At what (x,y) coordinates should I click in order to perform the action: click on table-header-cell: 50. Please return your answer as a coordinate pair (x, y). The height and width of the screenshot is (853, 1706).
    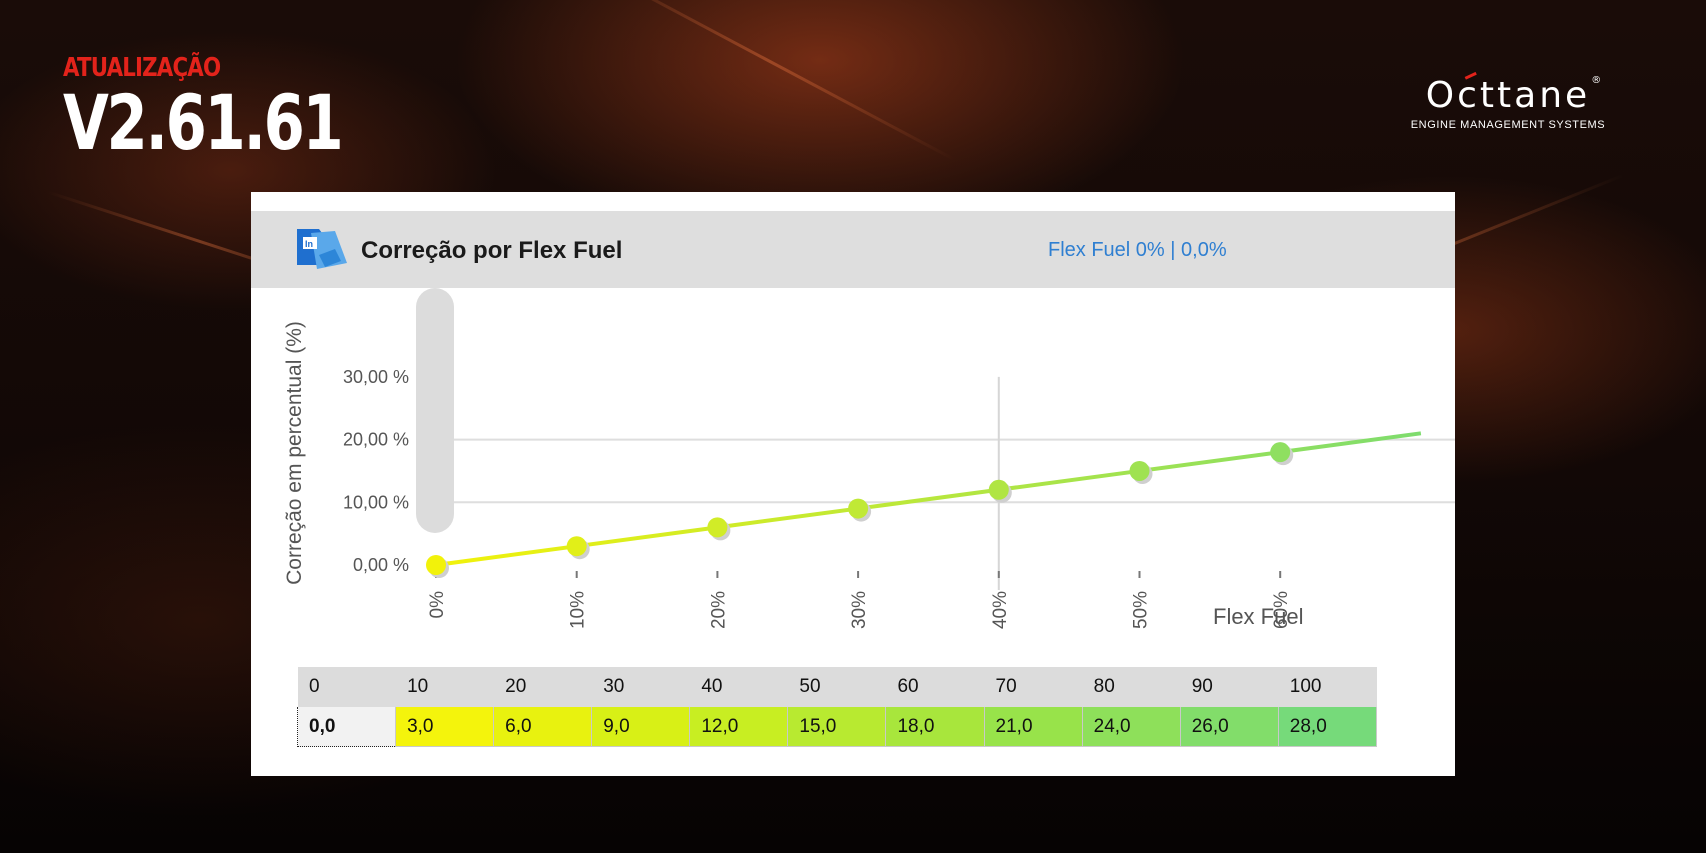
    Looking at the image, I should click on (836, 686).